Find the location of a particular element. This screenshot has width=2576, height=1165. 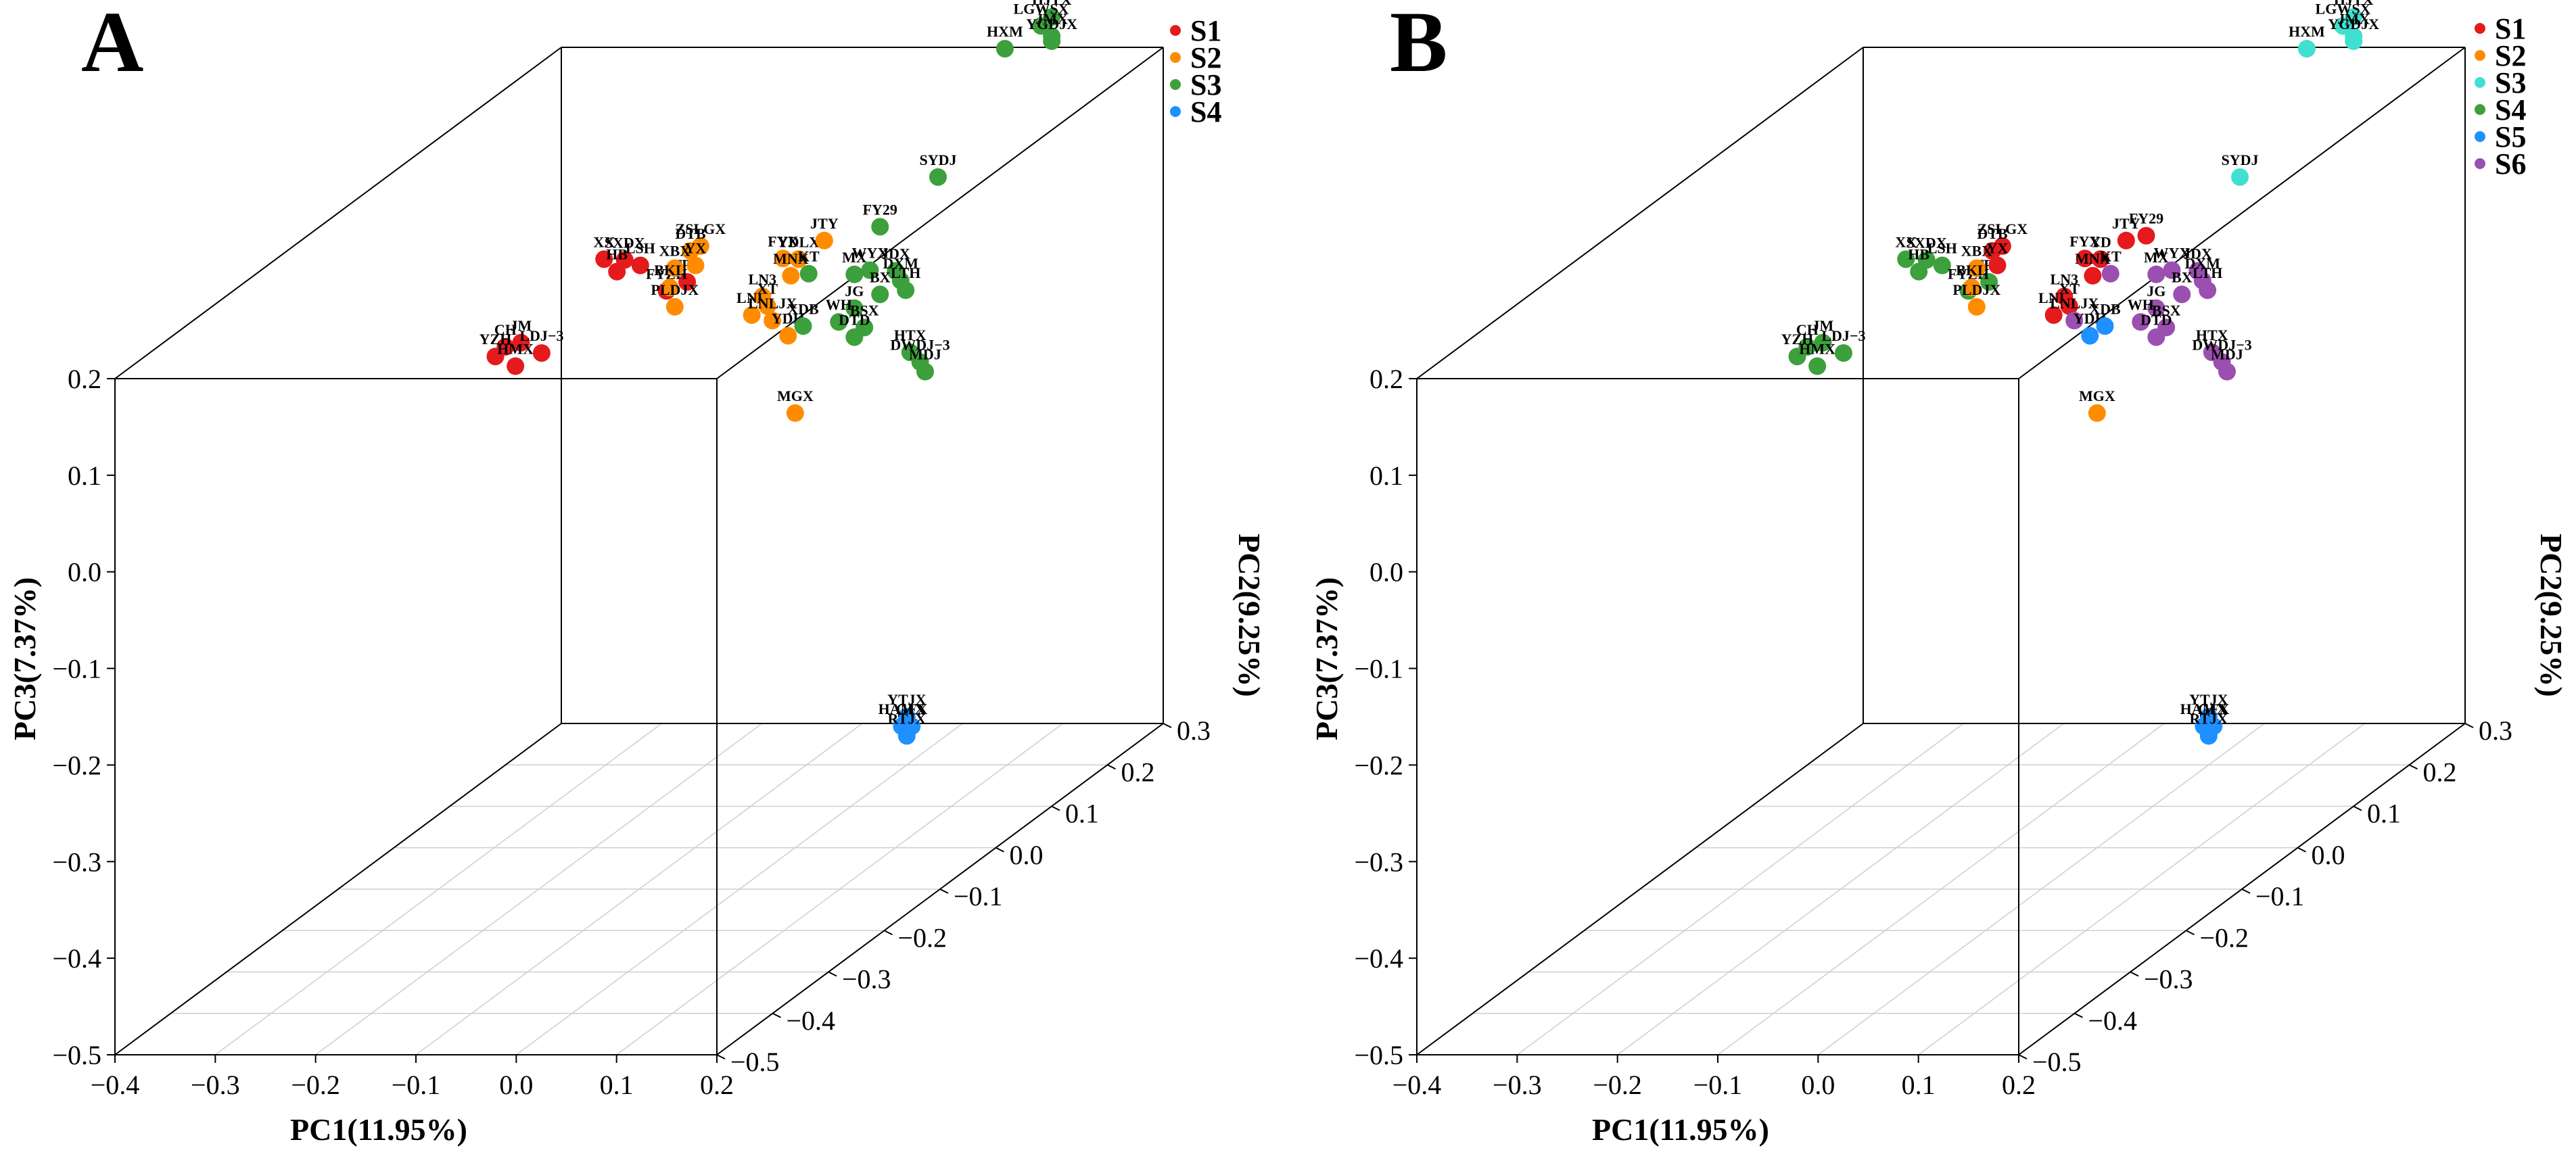

x-tick-label: 0.2 is located at coordinates (2019, 1085).